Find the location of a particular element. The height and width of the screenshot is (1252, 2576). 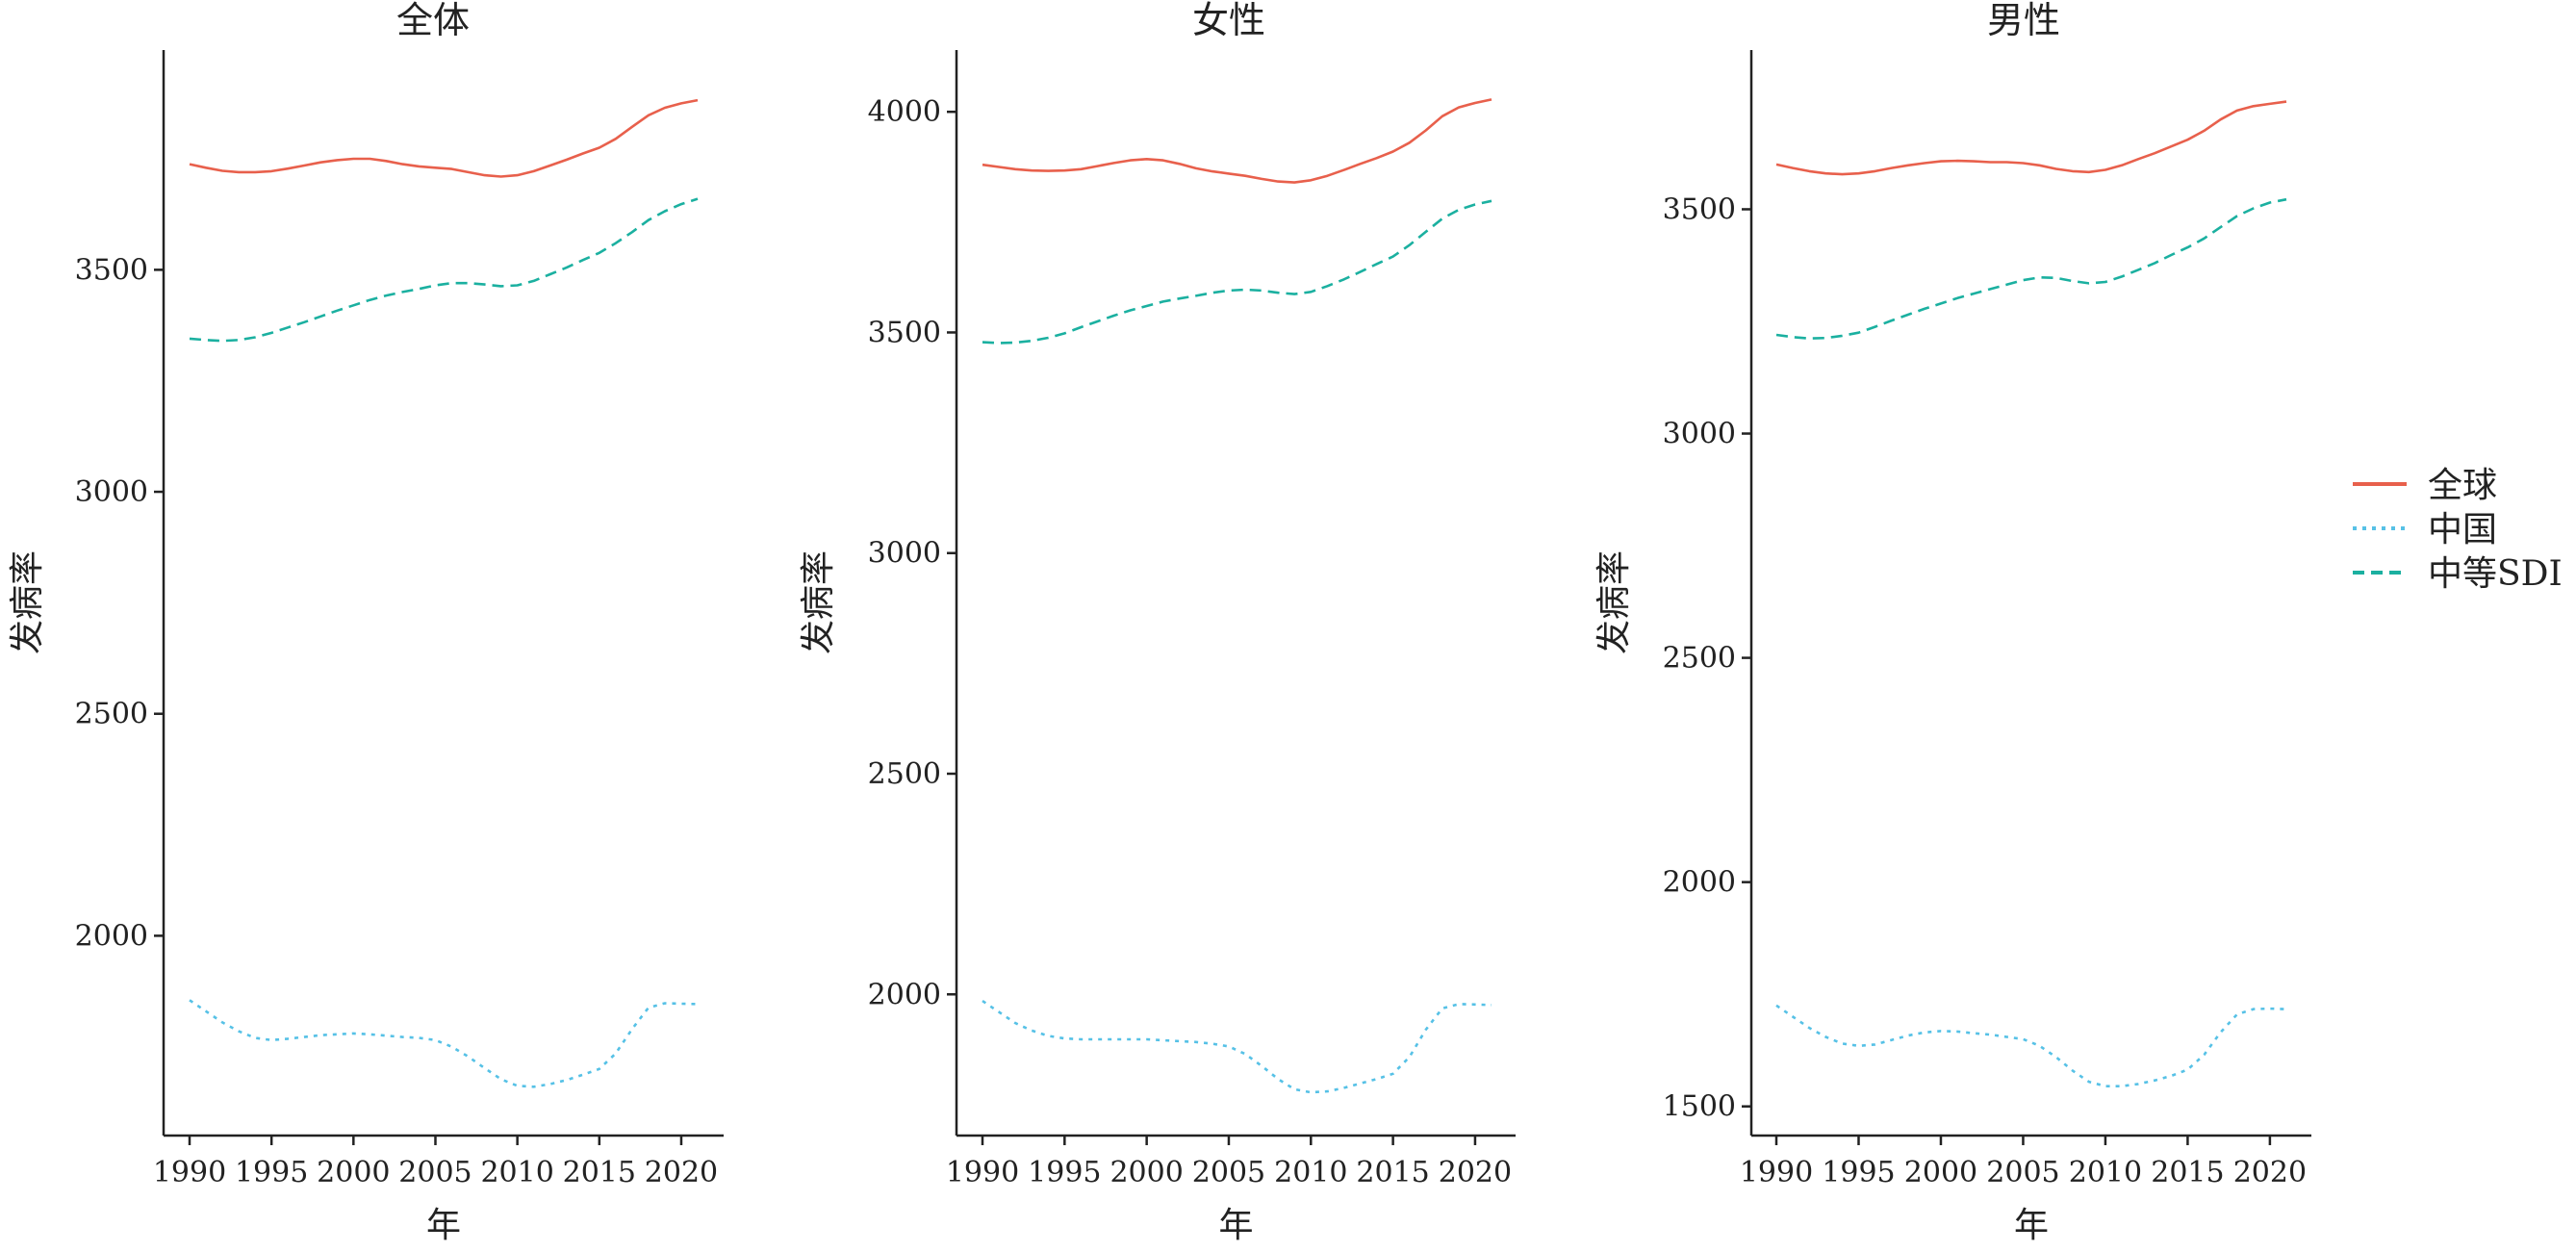

legend-label-global: 全球 is located at coordinates (2462, 485).